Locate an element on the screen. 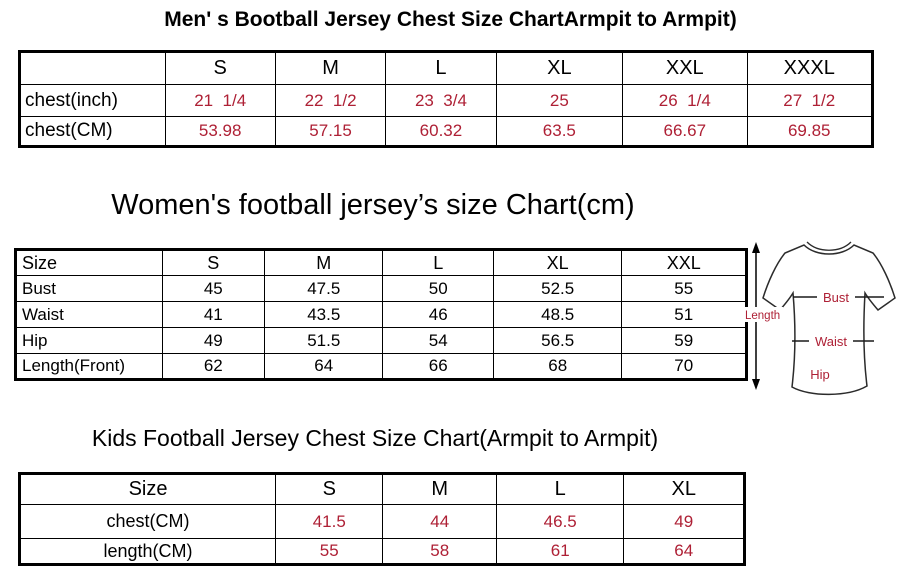  value-cell: 70 is located at coordinates (684, 366).